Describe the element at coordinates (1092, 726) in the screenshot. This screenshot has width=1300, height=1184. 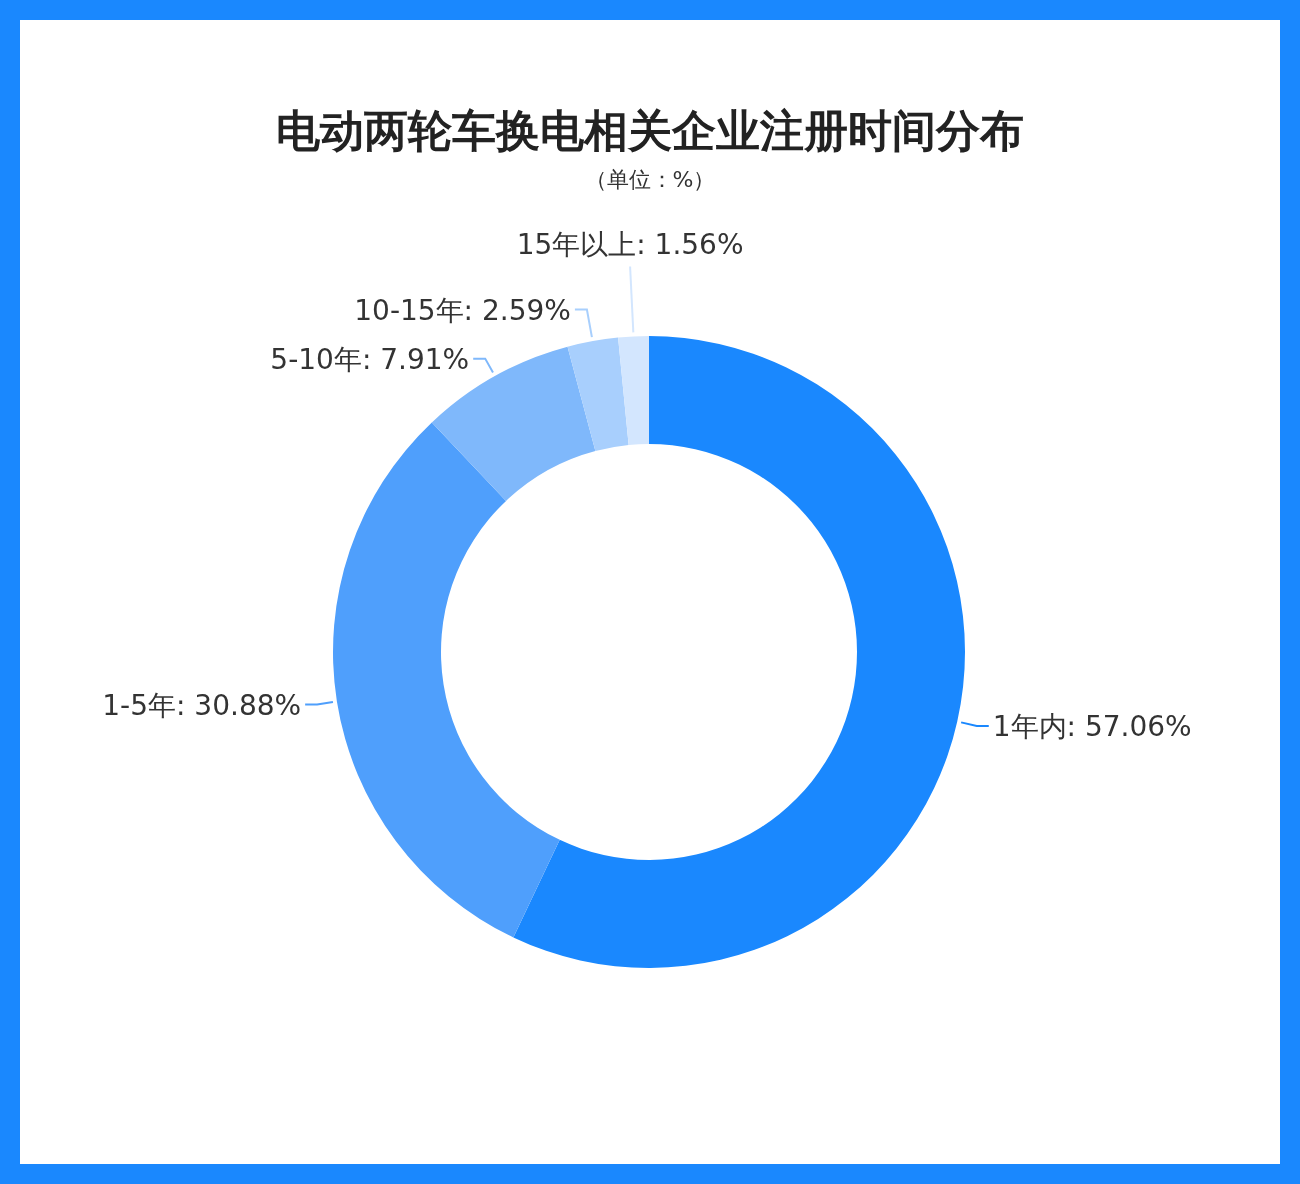
I see `slice-label: 1年内: 57.06%` at that location.